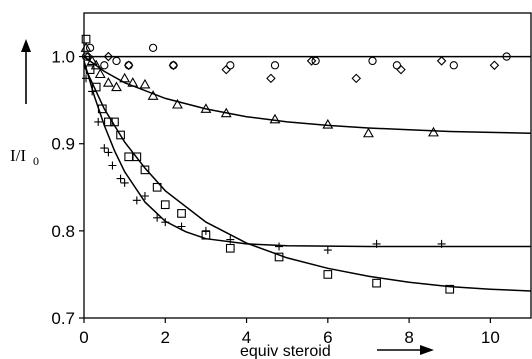 This screenshot has height=359, width=532. Describe the element at coordinates (63, 231) in the screenshot. I see `y-tick-label: 0.8` at that location.